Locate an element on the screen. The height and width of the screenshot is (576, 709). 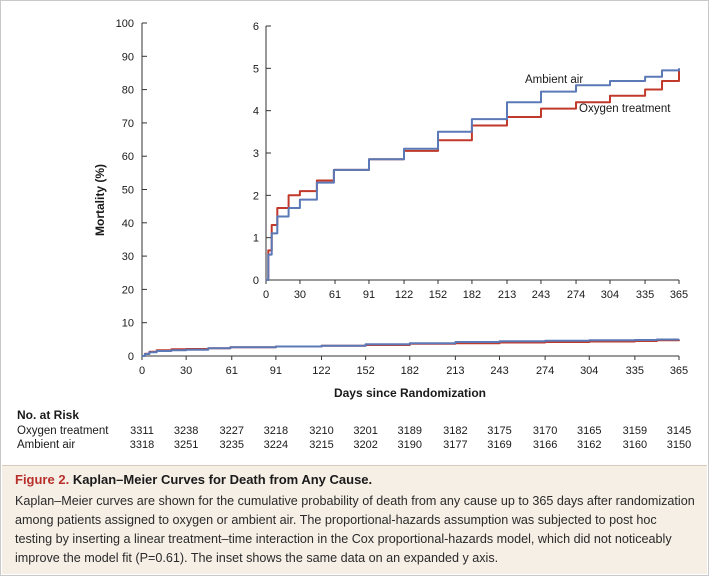
risk-cell: 3224 is located at coordinates (276, 445).